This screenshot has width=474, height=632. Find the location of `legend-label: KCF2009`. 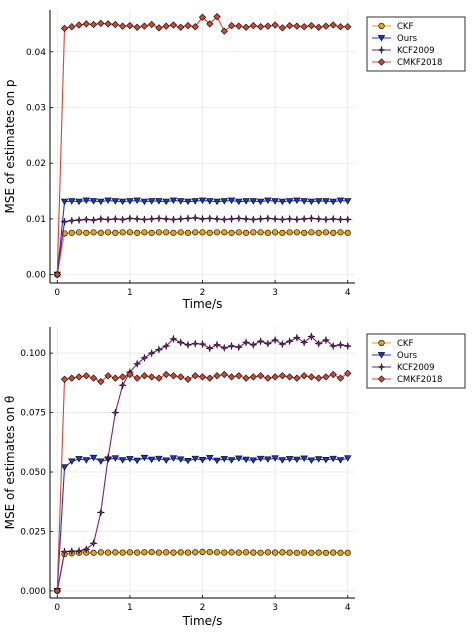

legend-label: KCF2009 is located at coordinates (416, 368).